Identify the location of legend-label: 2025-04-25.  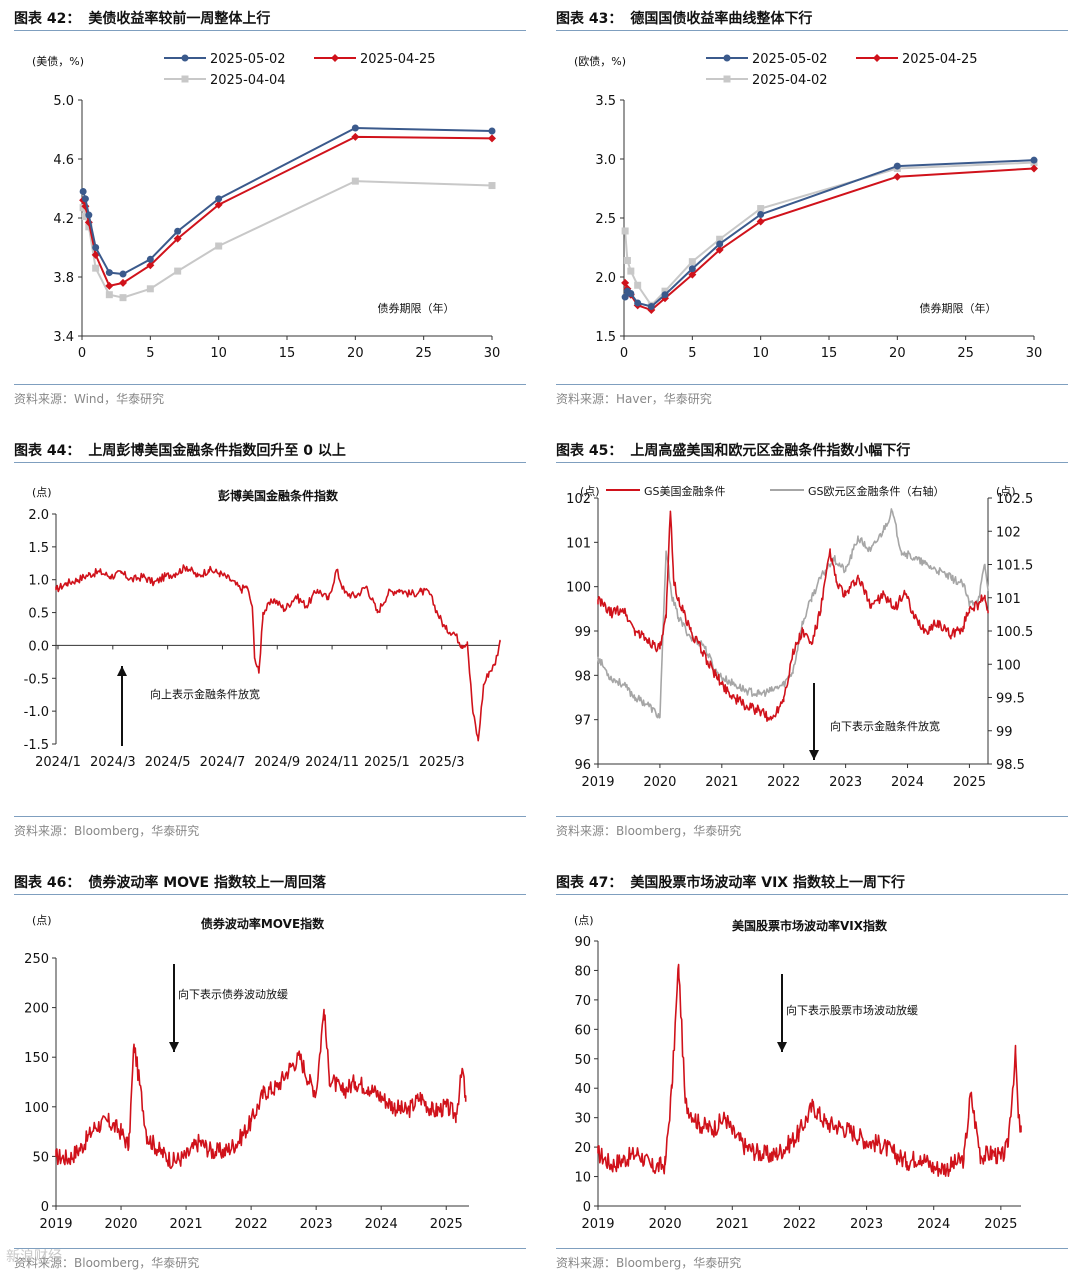
(398, 59).